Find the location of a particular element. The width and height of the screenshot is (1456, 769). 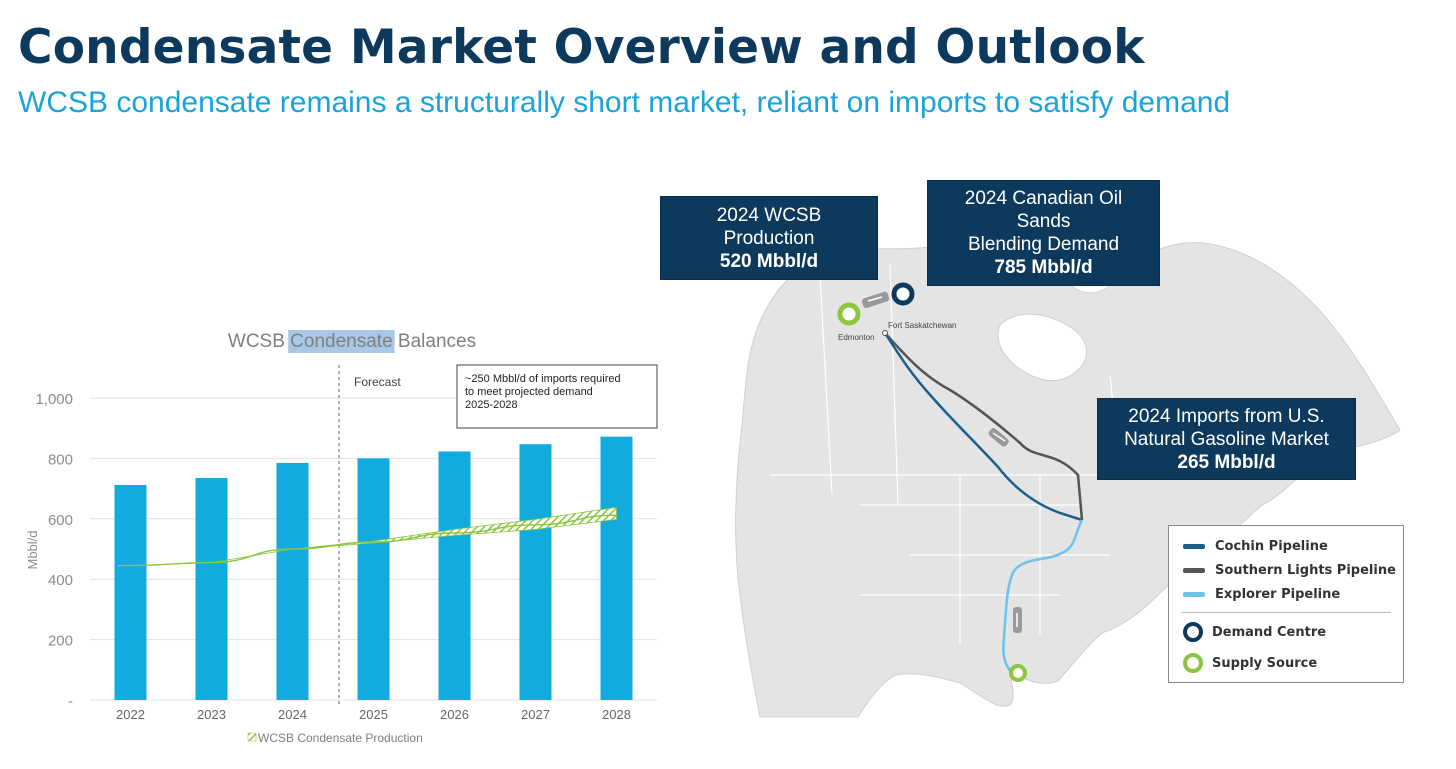

x-tick-label-2027: 2027 is located at coordinates (535, 714).